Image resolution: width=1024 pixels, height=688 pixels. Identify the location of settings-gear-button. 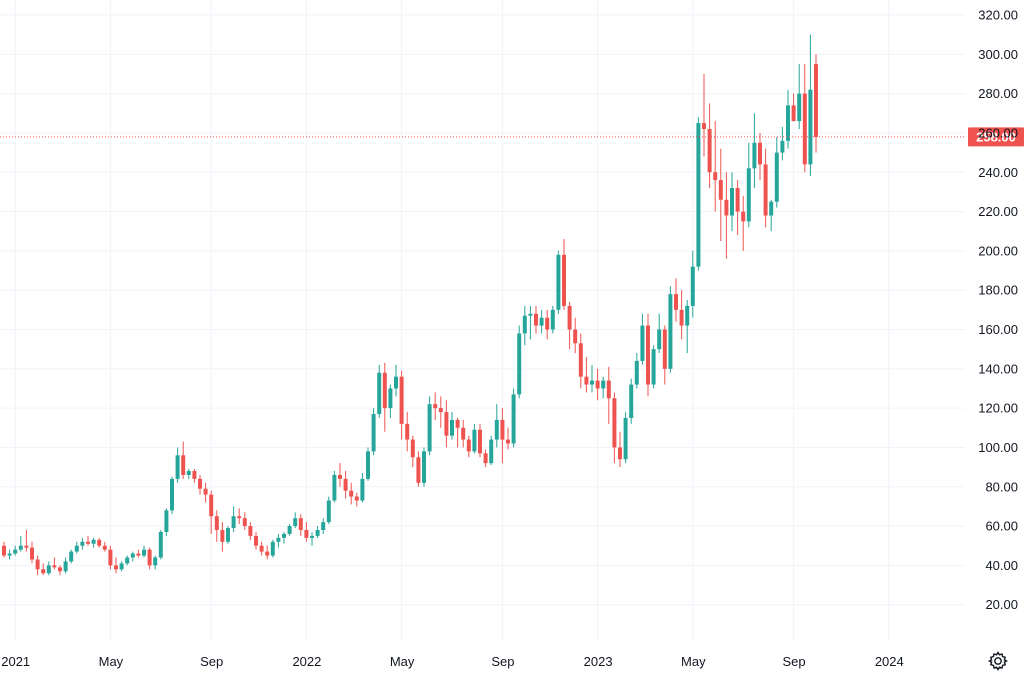
(998, 661).